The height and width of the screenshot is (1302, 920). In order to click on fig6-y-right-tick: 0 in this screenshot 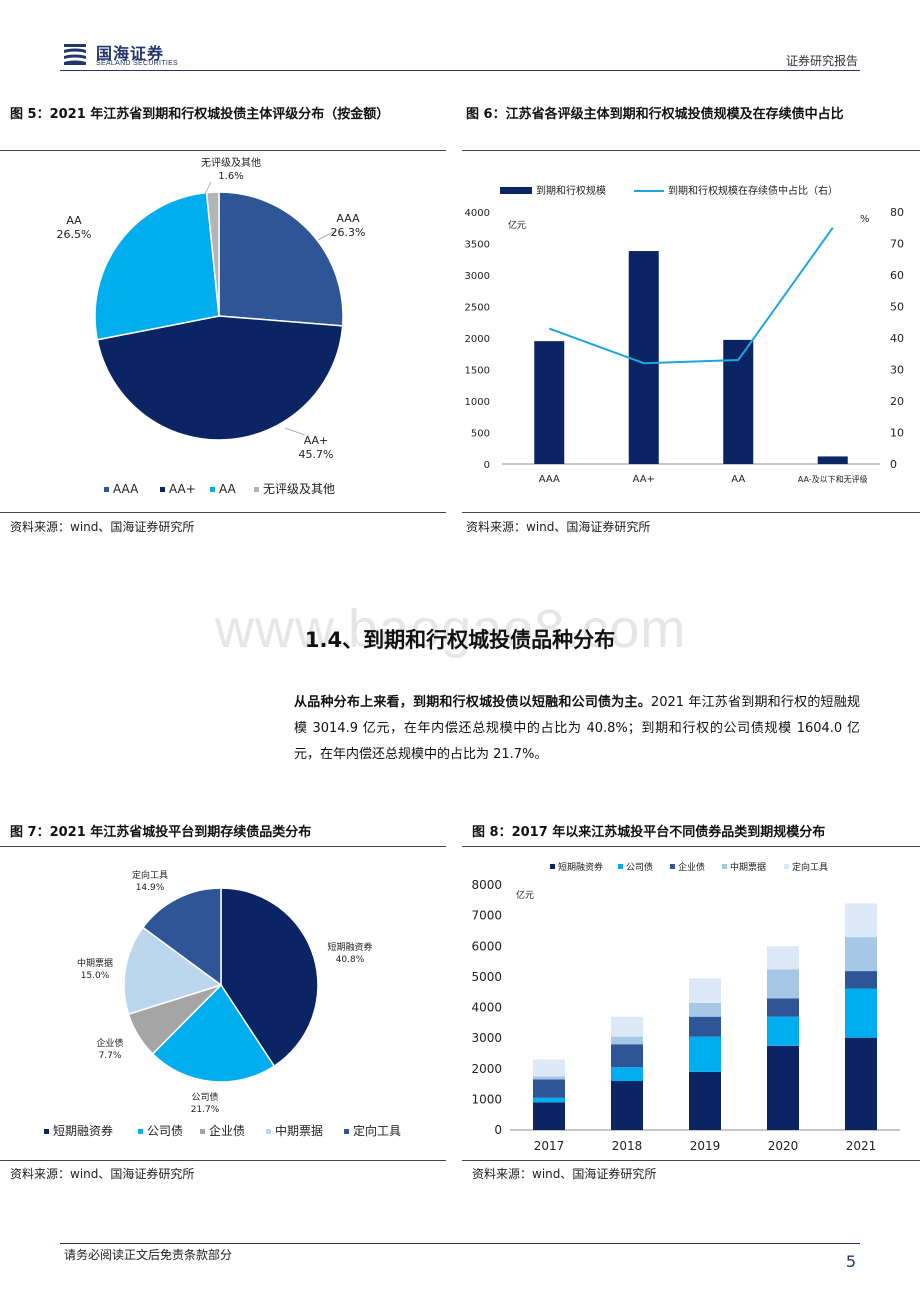, I will do `click(893, 464)`.